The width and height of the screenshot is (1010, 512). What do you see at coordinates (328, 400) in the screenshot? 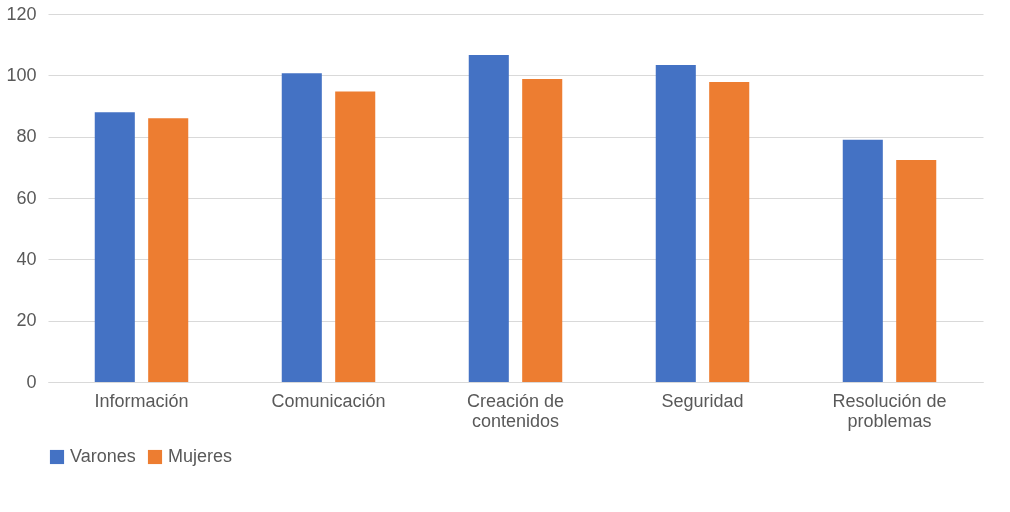
I see `x-tick-label: Comunicación` at bounding box center [328, 400].